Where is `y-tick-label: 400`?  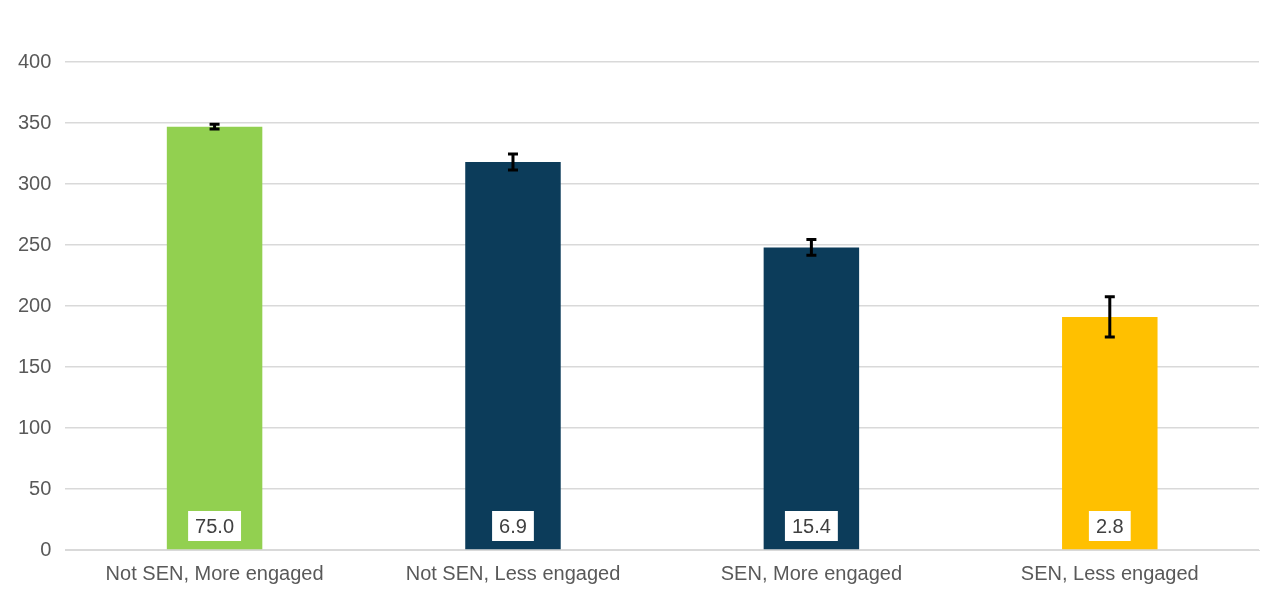 y-tick-label: 400 is located at coordinates (34, 60).